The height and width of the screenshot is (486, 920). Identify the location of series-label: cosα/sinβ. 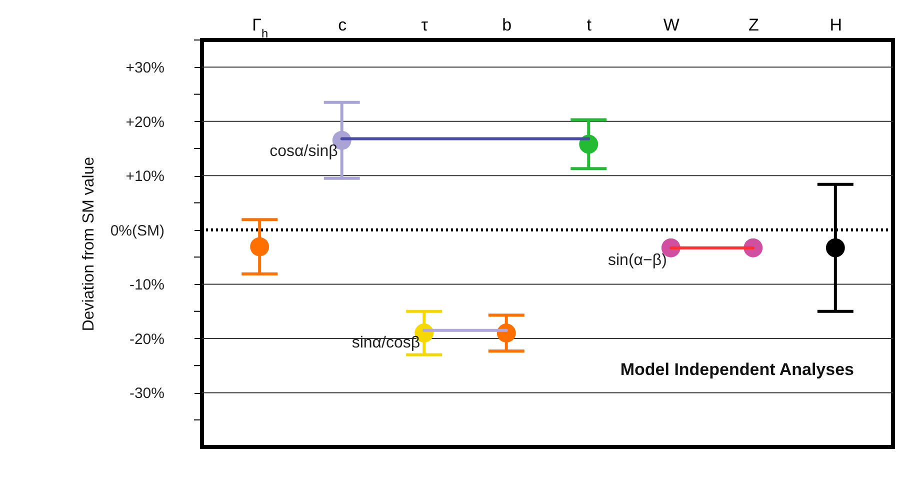
(304, 151).